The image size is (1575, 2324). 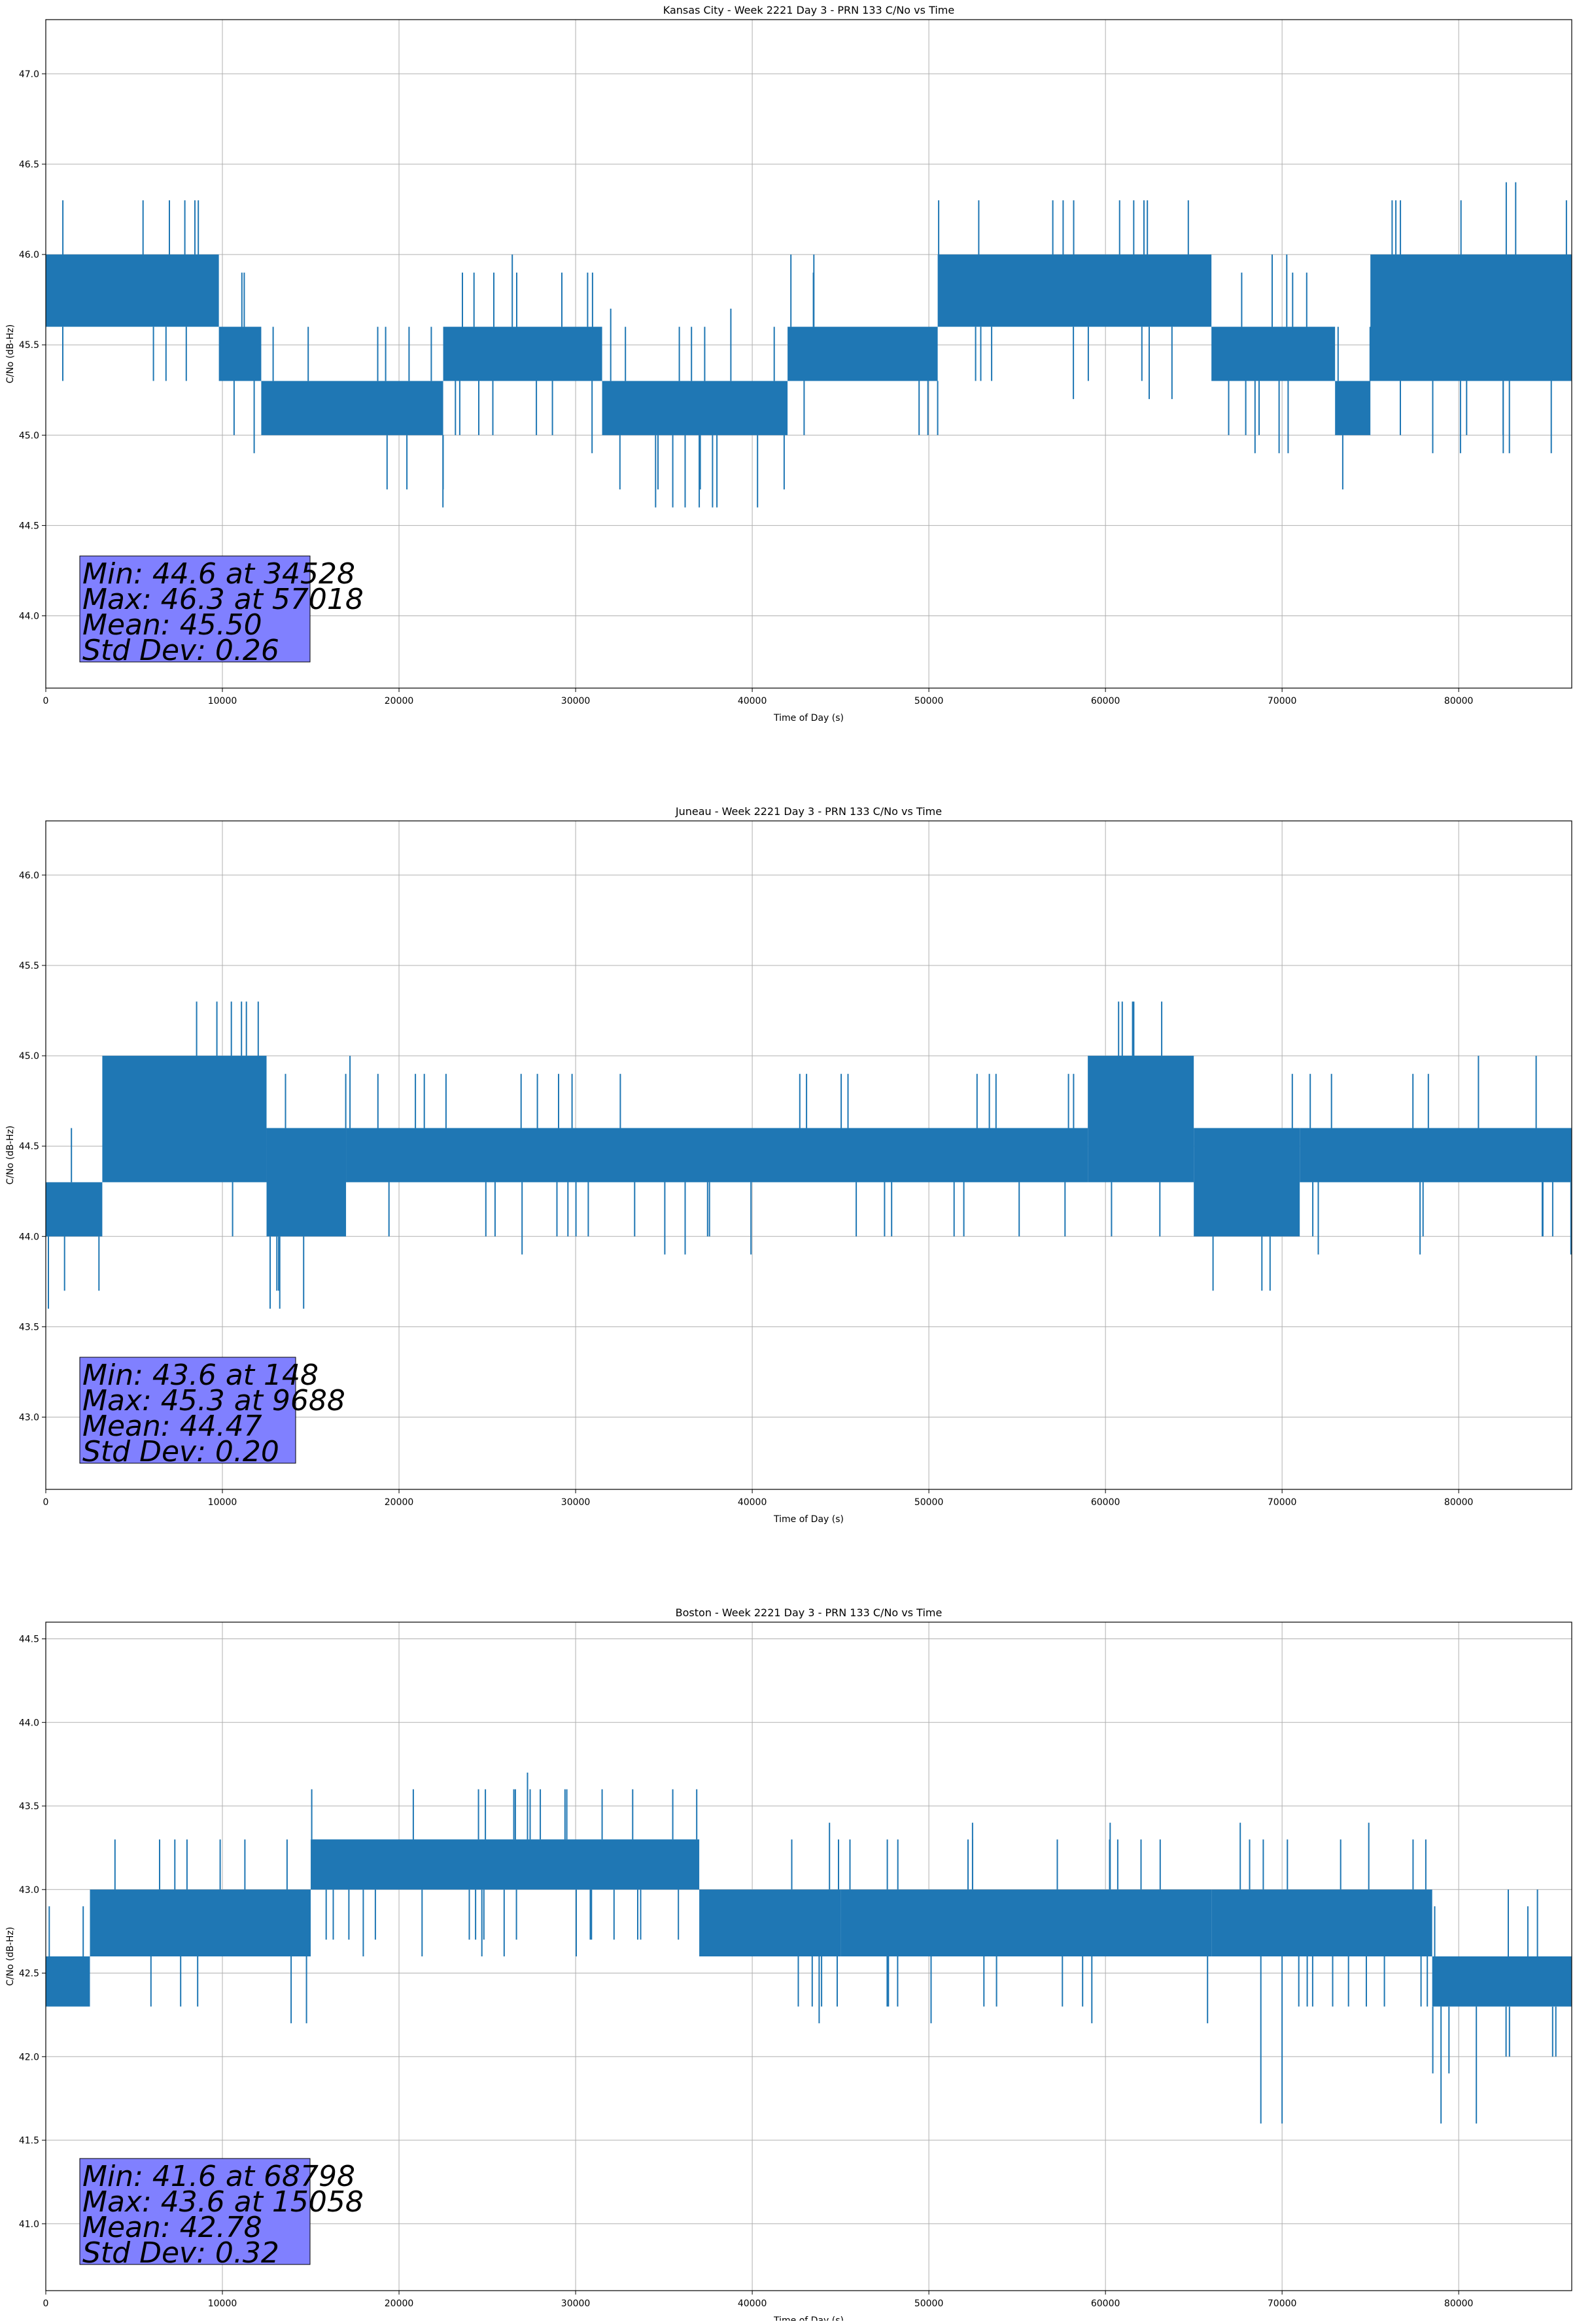 What do you see at coordinates (201, 1375) in the screenshot?
I see `stats-min: Min: 43.6 at 148` at bounding box center [201, 1375].